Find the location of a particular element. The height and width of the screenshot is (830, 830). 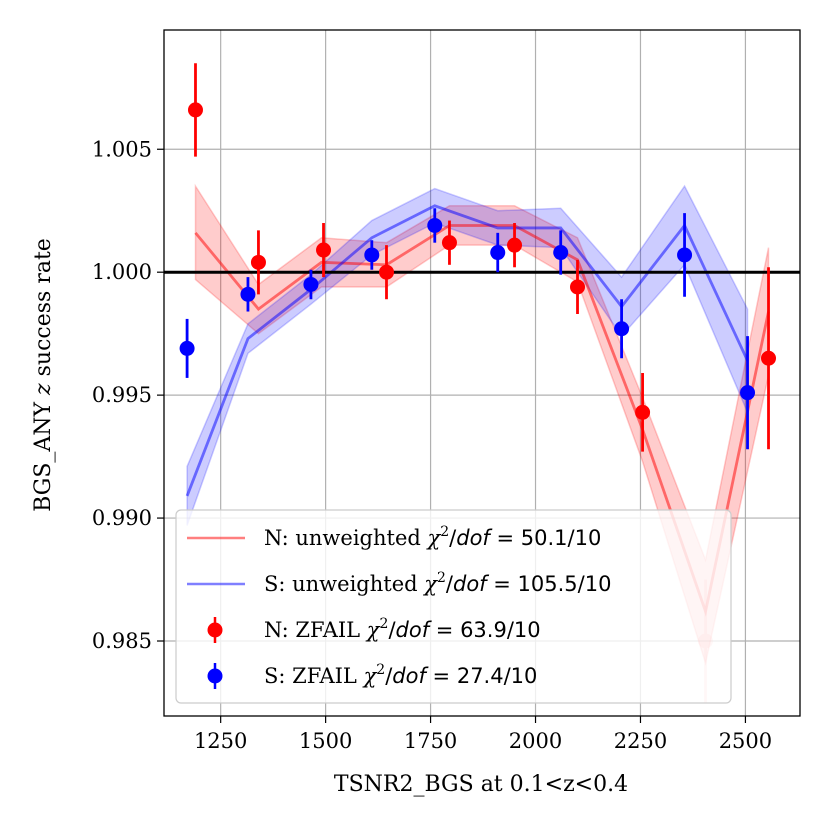

x-tick-label: 1750 is located at coordinates (430, 741).